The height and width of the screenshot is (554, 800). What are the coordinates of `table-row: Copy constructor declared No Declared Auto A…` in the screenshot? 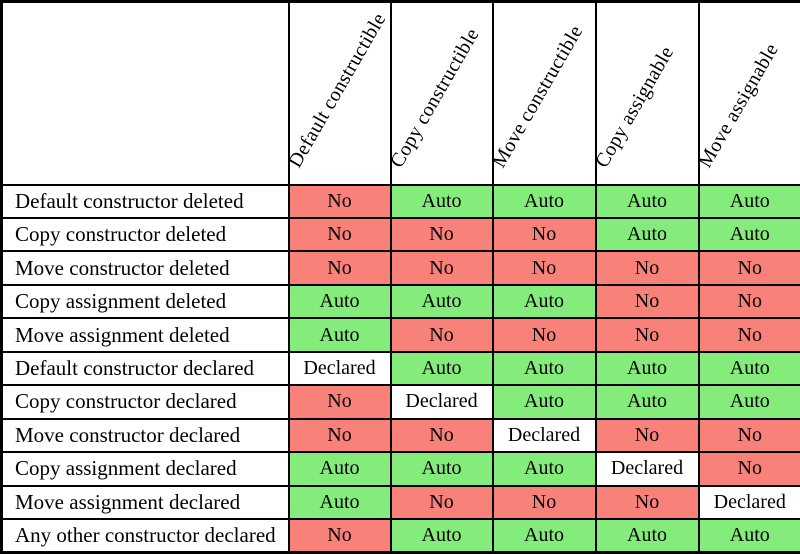 It's located at (400, 402).